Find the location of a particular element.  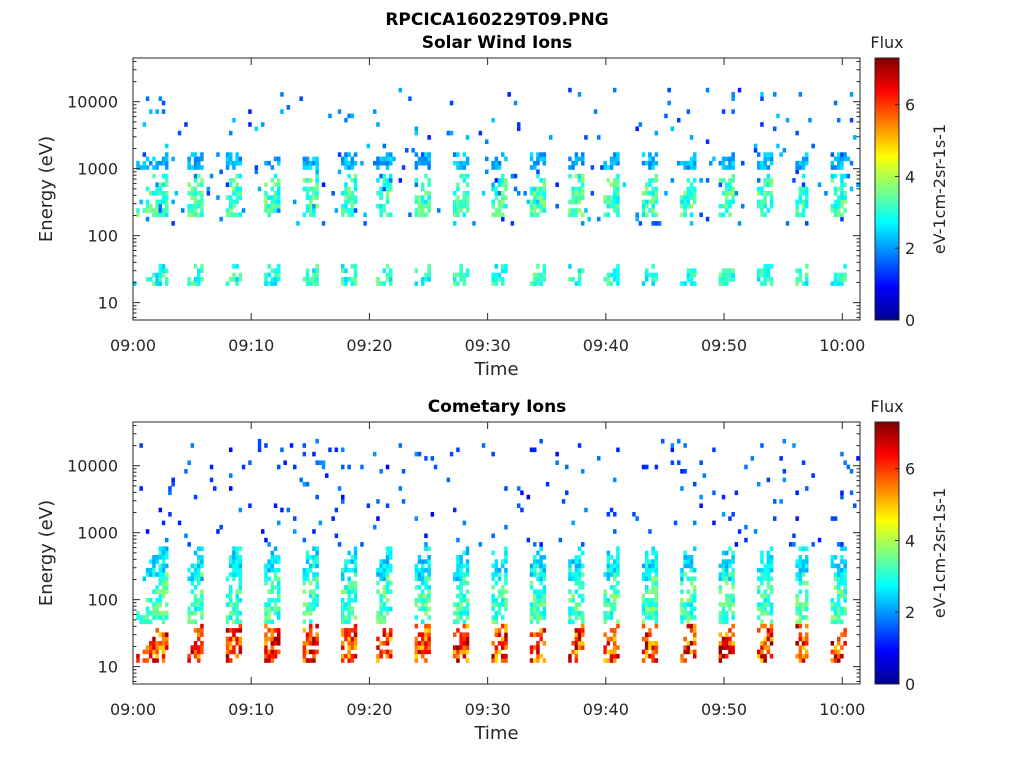

colorbar-tick-marks is located at coordinates (897, 576).